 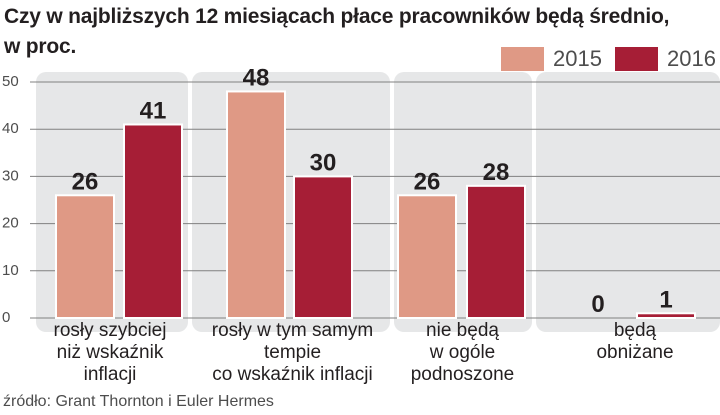 I want to click on data-label: 48, so click(x=256, y=77).